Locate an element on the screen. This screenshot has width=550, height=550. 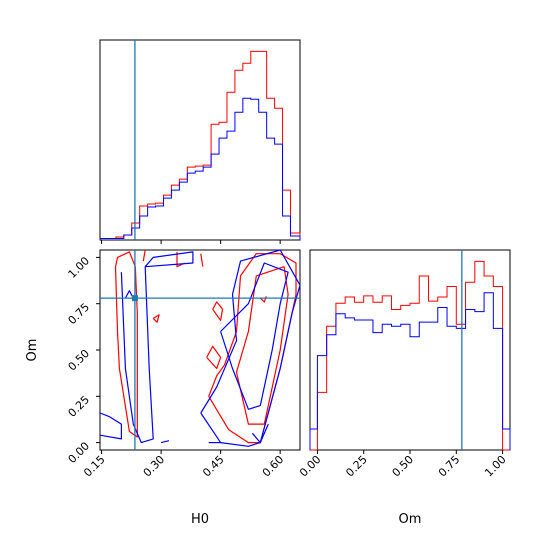
om-hist-xtick-label-1: 0.25 is located at coordinates (356, 466).